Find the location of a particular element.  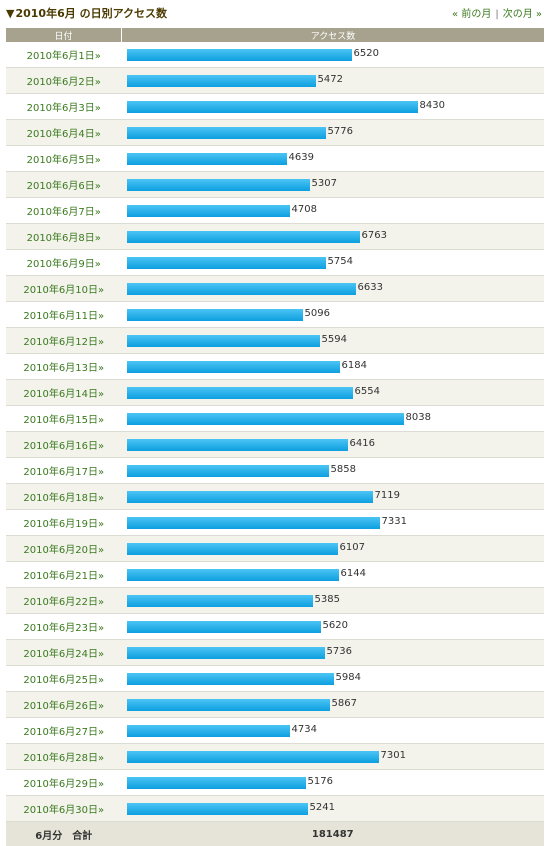

access-bar-cell: 6107 is located at coordinates (333, 549).